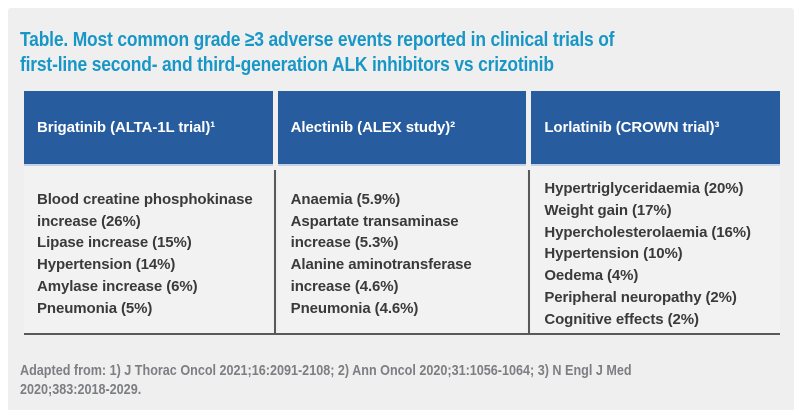  I want to click on adverse-event-item: Cognitive effects (2%), so click(621, 319).